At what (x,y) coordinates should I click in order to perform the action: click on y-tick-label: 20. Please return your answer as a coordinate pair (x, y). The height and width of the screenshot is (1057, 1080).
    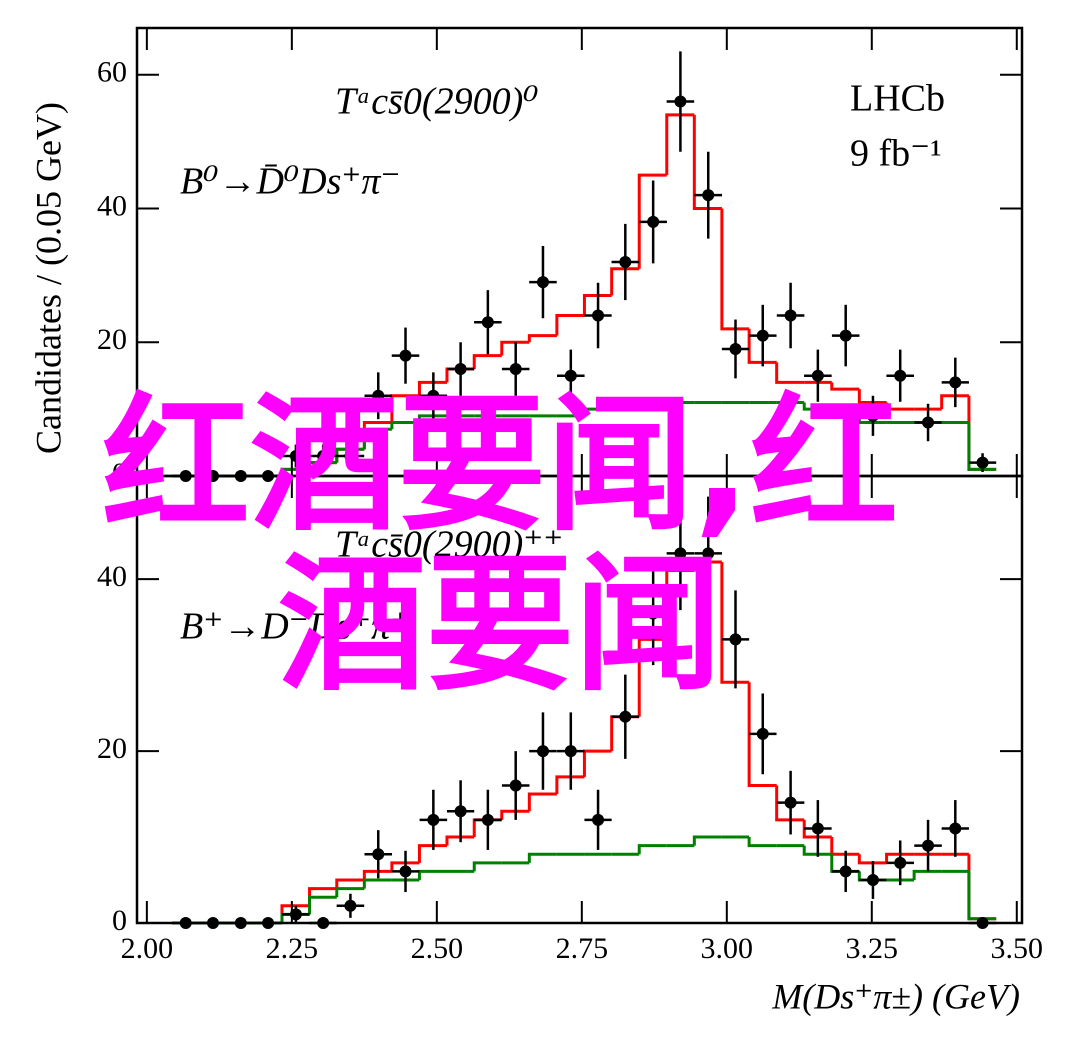
    Looking at the image, I should click on (112, 748).